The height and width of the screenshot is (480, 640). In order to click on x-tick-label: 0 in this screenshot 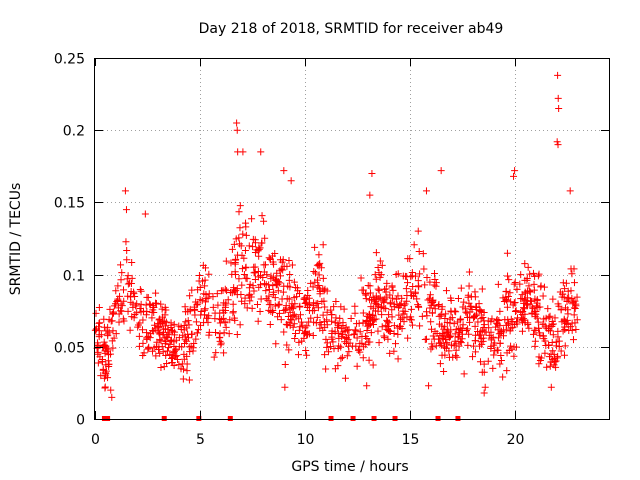, I will do `click(95, 440)`.